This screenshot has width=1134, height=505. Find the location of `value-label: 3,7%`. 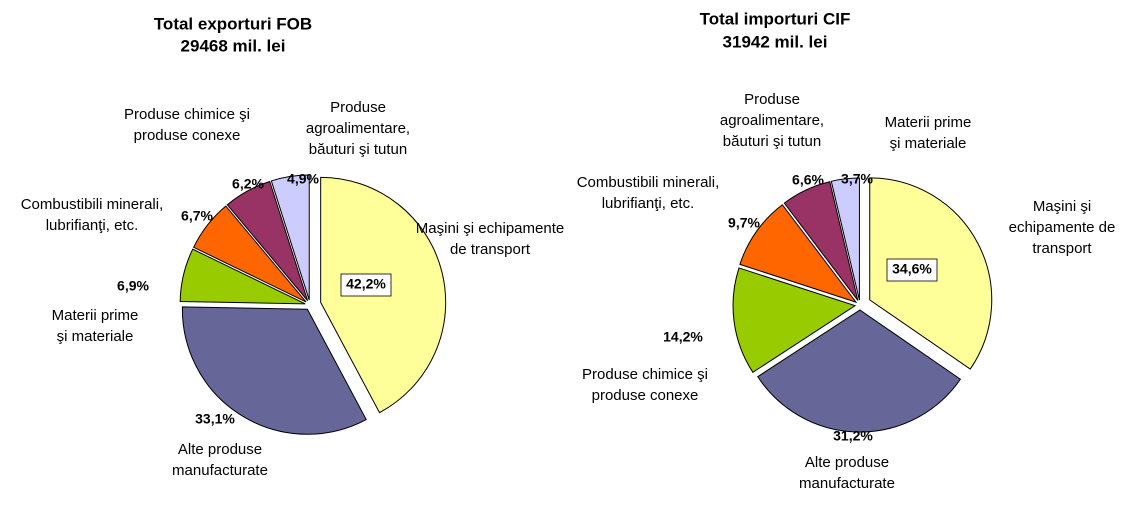

value-label: 3,7% is located at coordinates (857, 179).